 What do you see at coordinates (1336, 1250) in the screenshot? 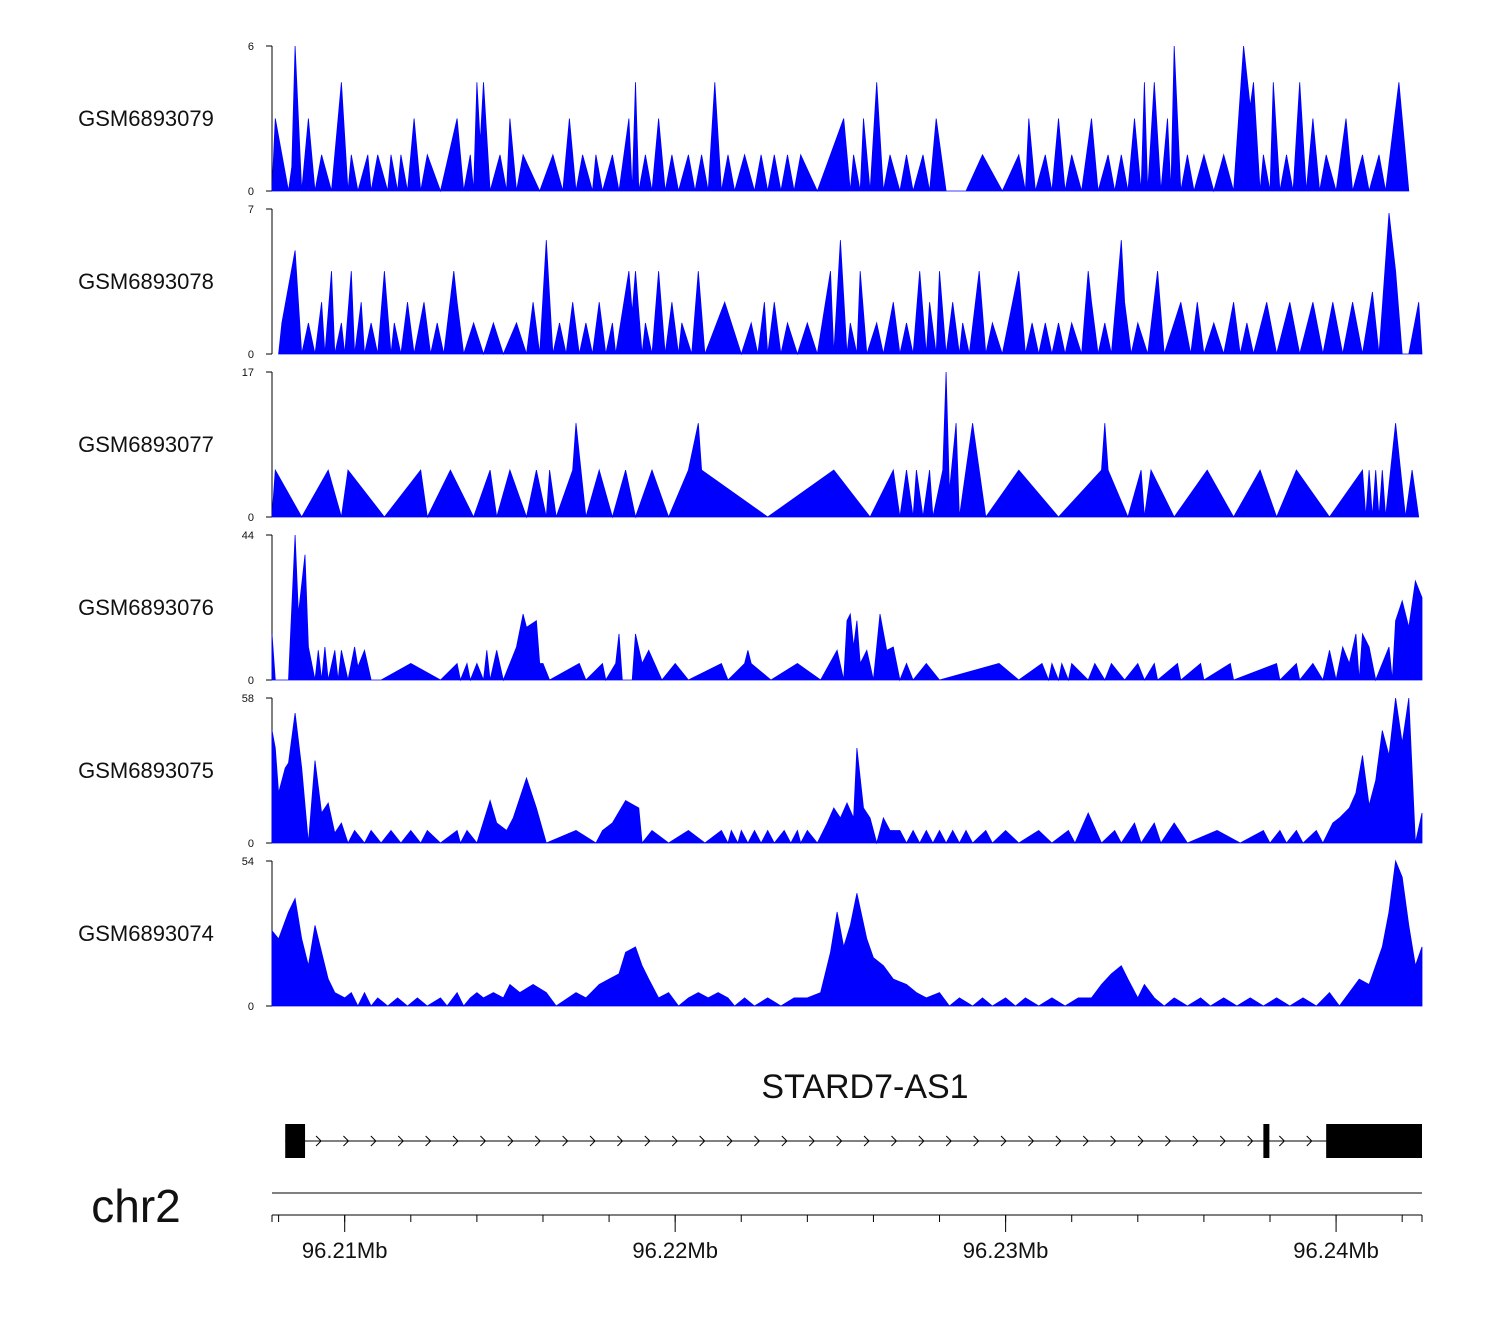
I see `axis-tick-label: 96.24Mb` at bounding box center [1336, 1250].